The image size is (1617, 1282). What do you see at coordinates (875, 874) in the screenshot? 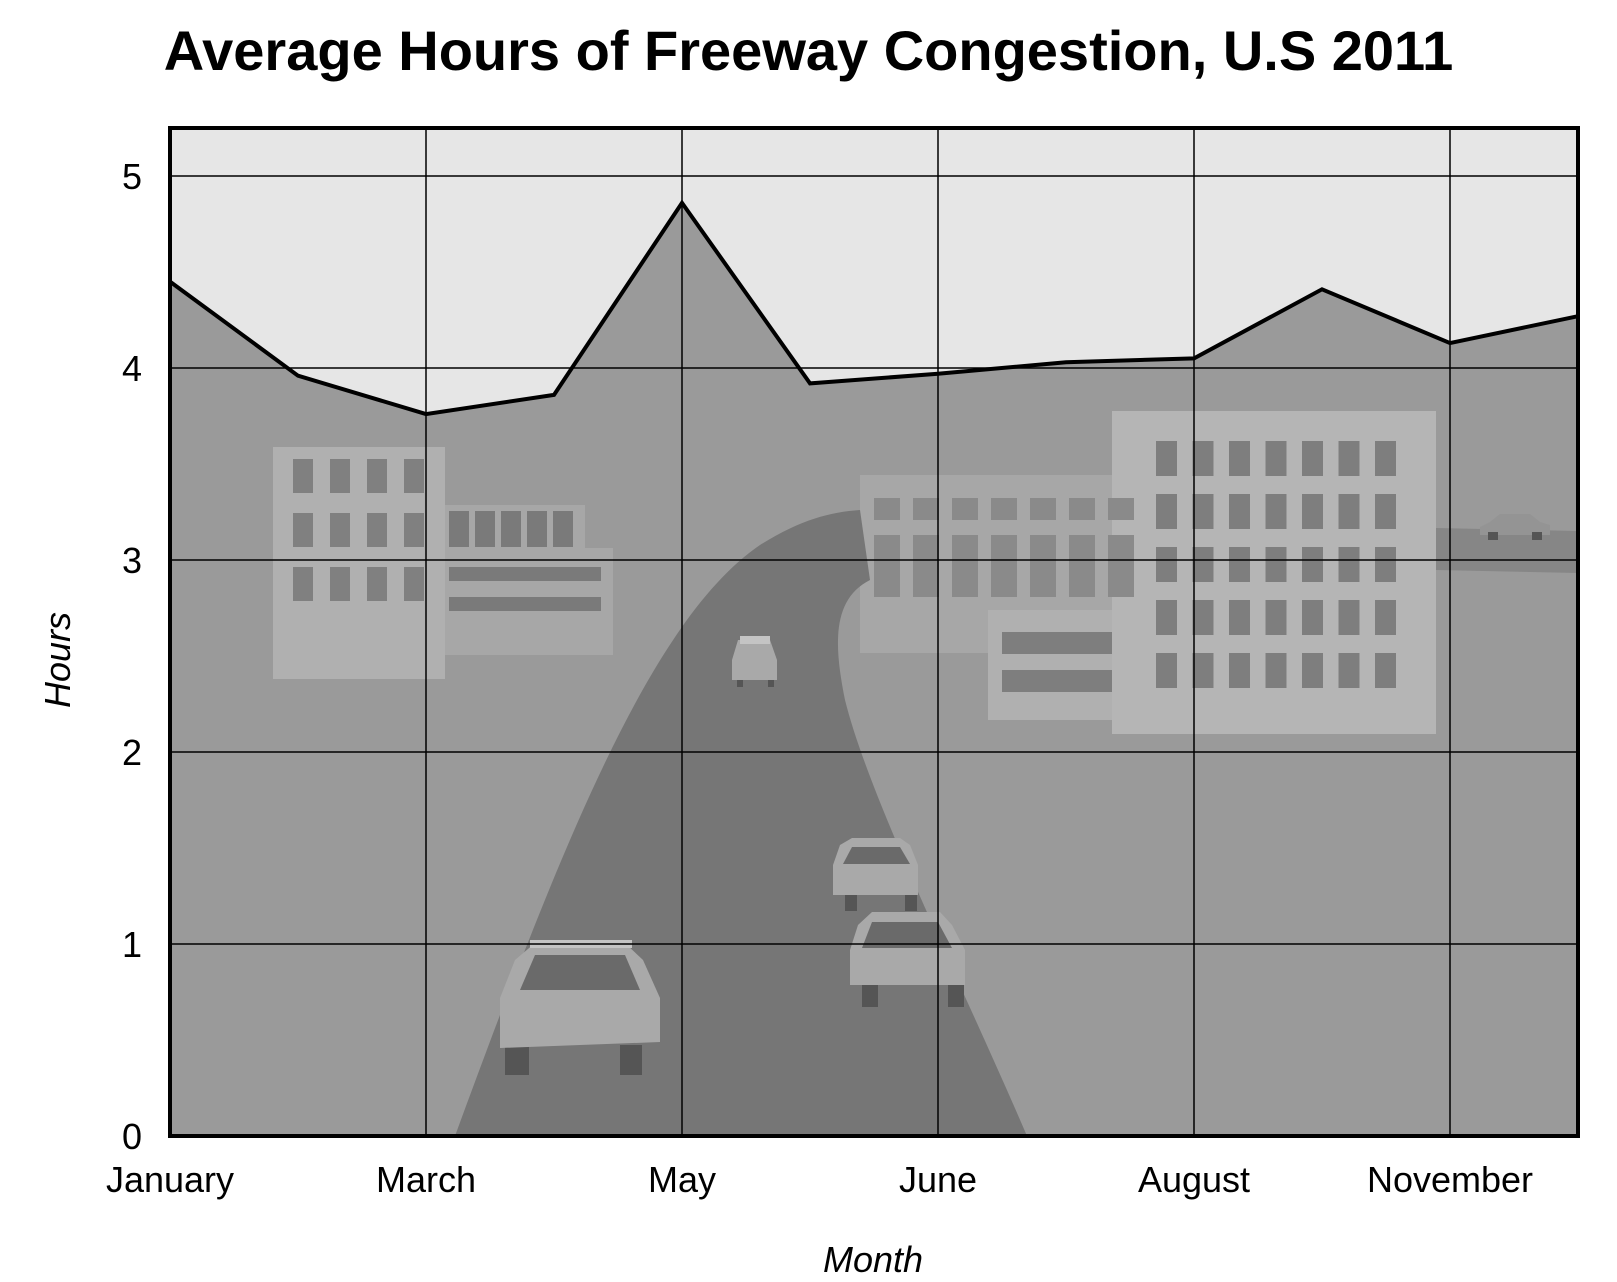
I see `car-small-icon` at bounding box center [875, 874].